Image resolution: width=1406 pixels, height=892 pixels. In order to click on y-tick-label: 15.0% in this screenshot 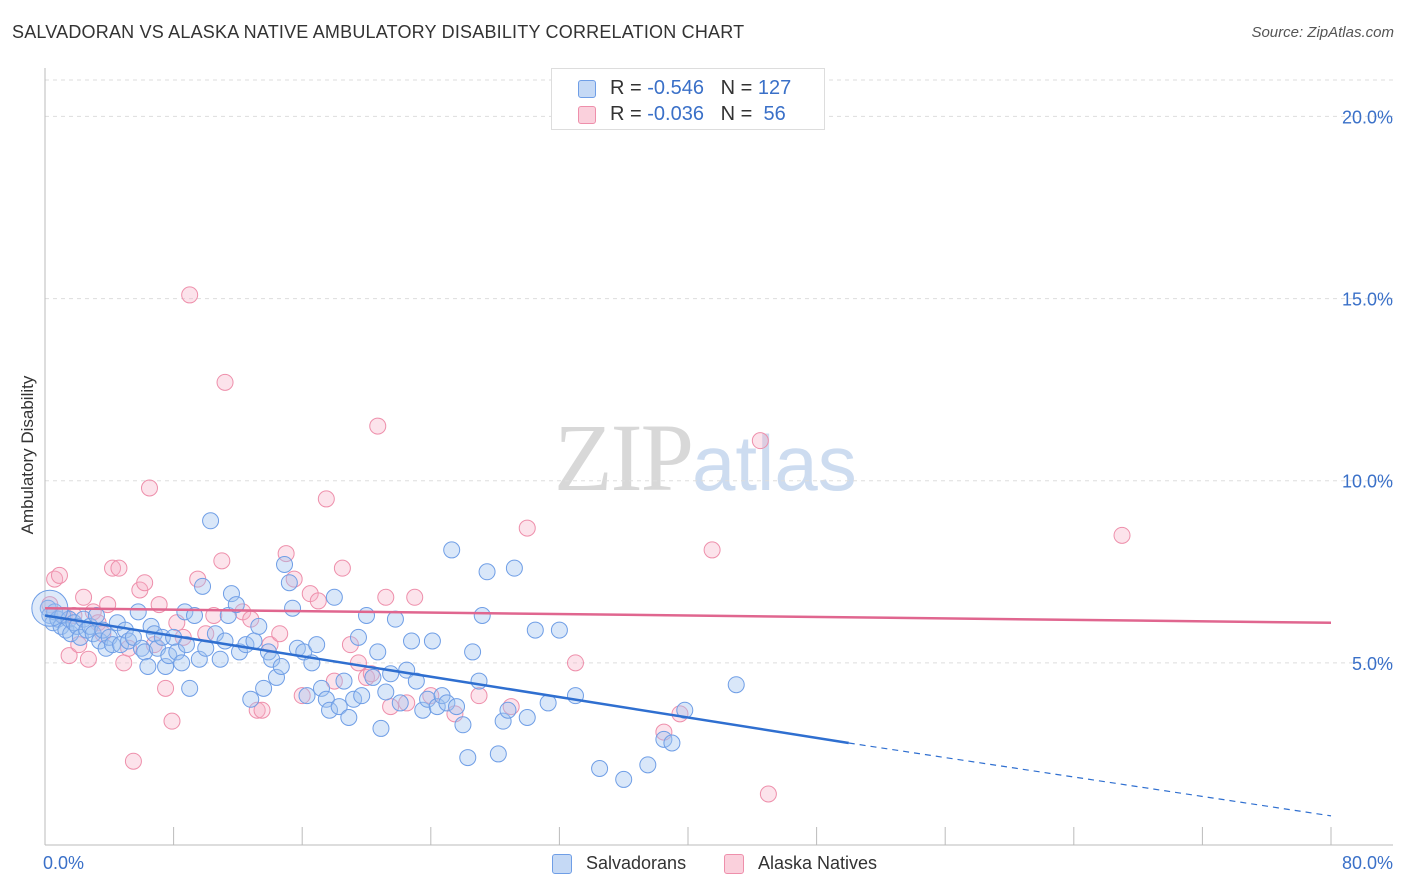, I will do `click(1367, 300)`.